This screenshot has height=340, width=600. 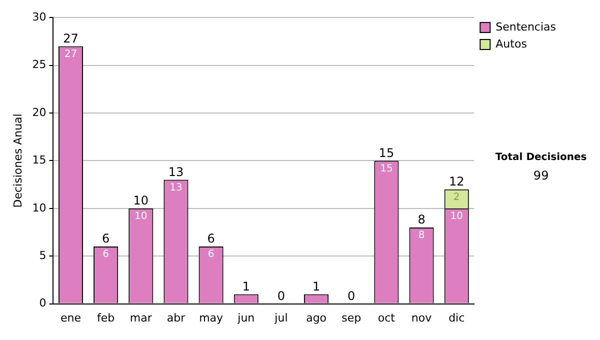 I want to click on x-tick-label: jun, so click(x=245, y=317).